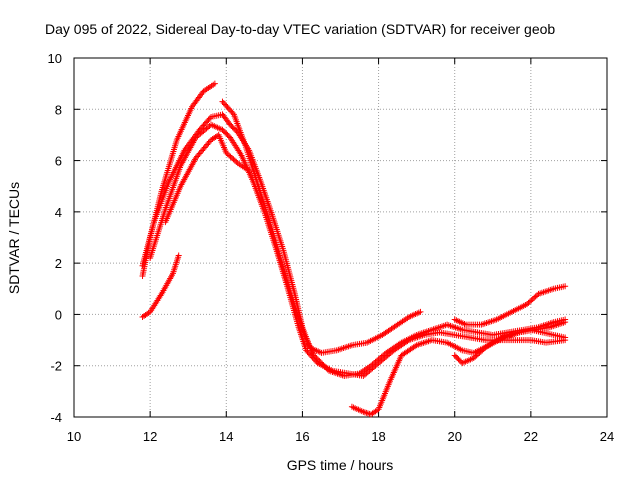  I want to click on x-tick-label: 10, so click(74, 436).